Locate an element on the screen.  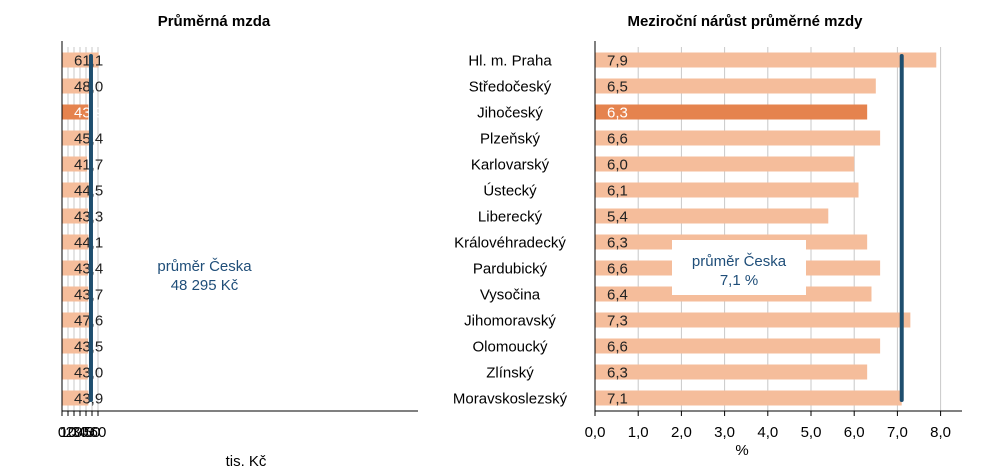
bar-value-label: 48,0 is located at coordinates (88, 87).